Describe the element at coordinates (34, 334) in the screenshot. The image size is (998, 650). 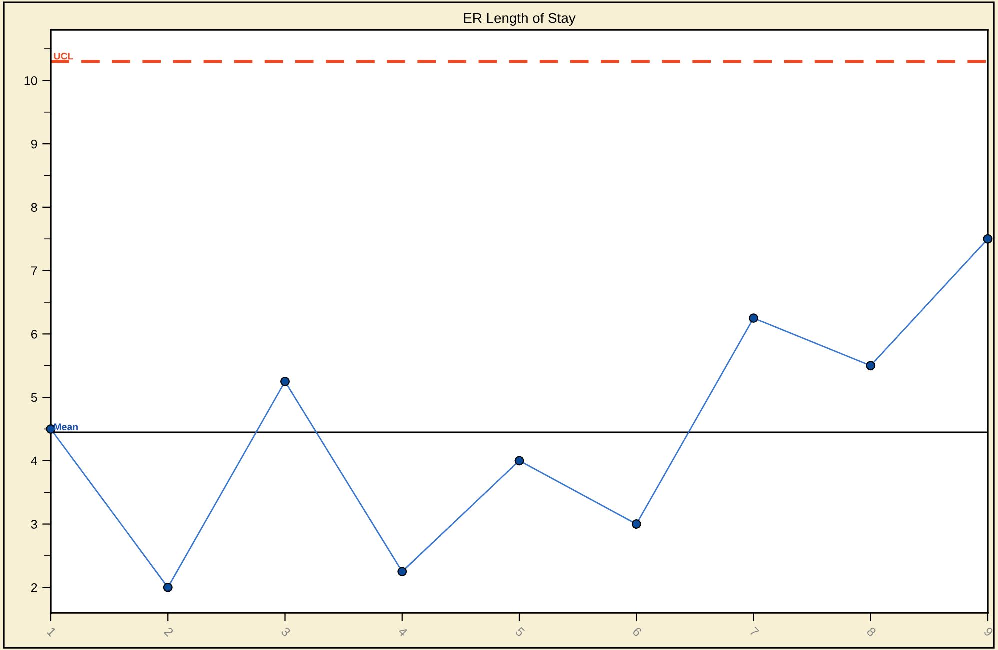
I see `y-tick-label: 6` at that location.